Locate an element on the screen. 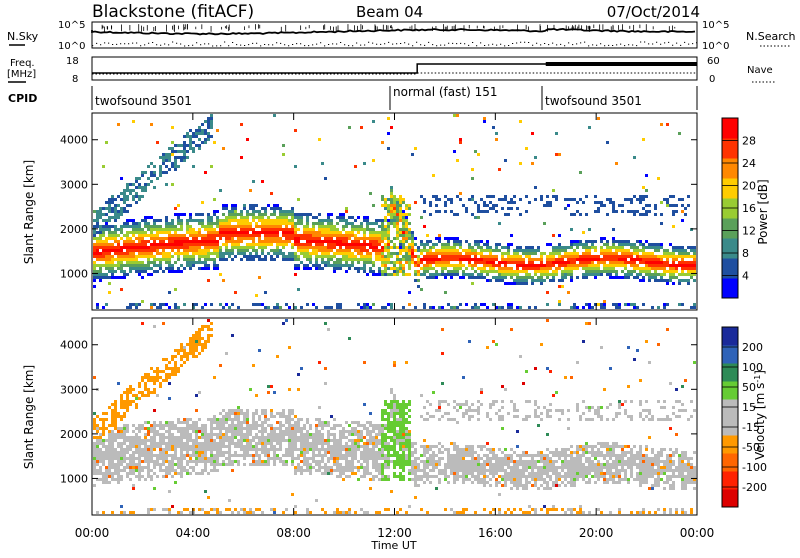  colorbar-tick-label: 4 is located at coordinates (745, 276).